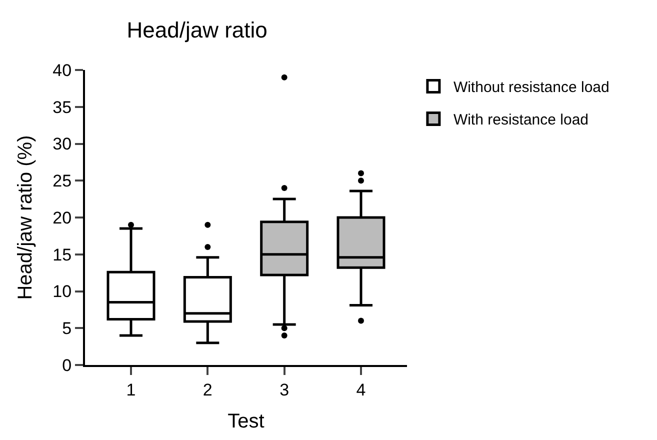  I want to click on y-tick-label: 25, so click(62, 181).